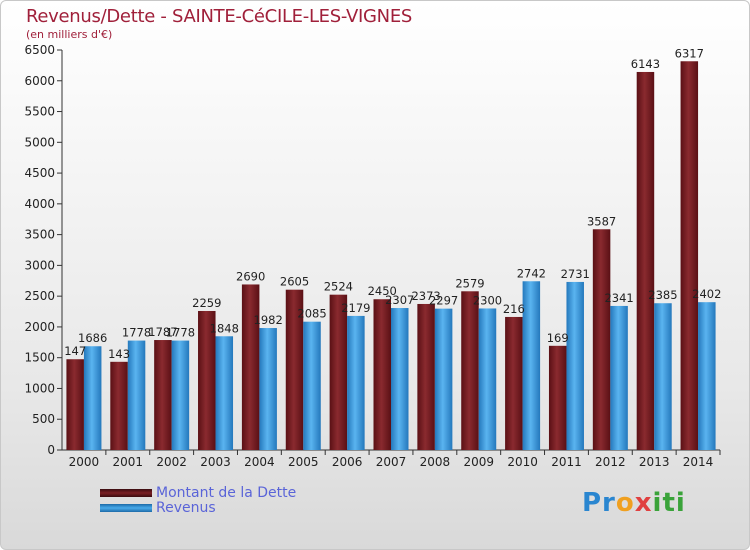 The image size is (750, 550). Describe the element at coordinates (399, 300) in the screenshot. I see `data-label-revenus: 2307` at that location.